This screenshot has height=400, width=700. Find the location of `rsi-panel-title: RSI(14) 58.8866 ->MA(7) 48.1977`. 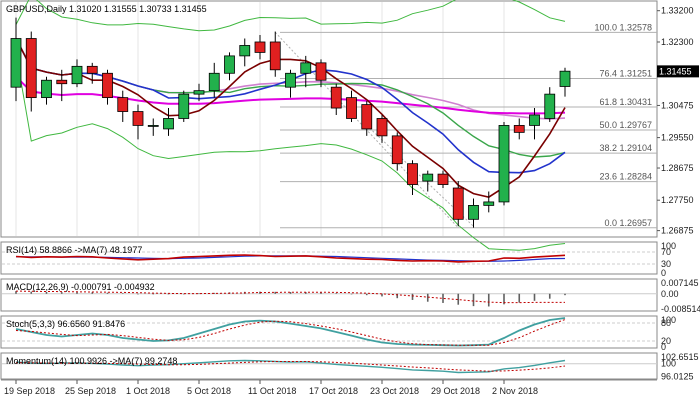

rsi-panel-title: RSI(14) 58.8866 ->MA(7) 48.1977 is located at coordinates (74, 250).